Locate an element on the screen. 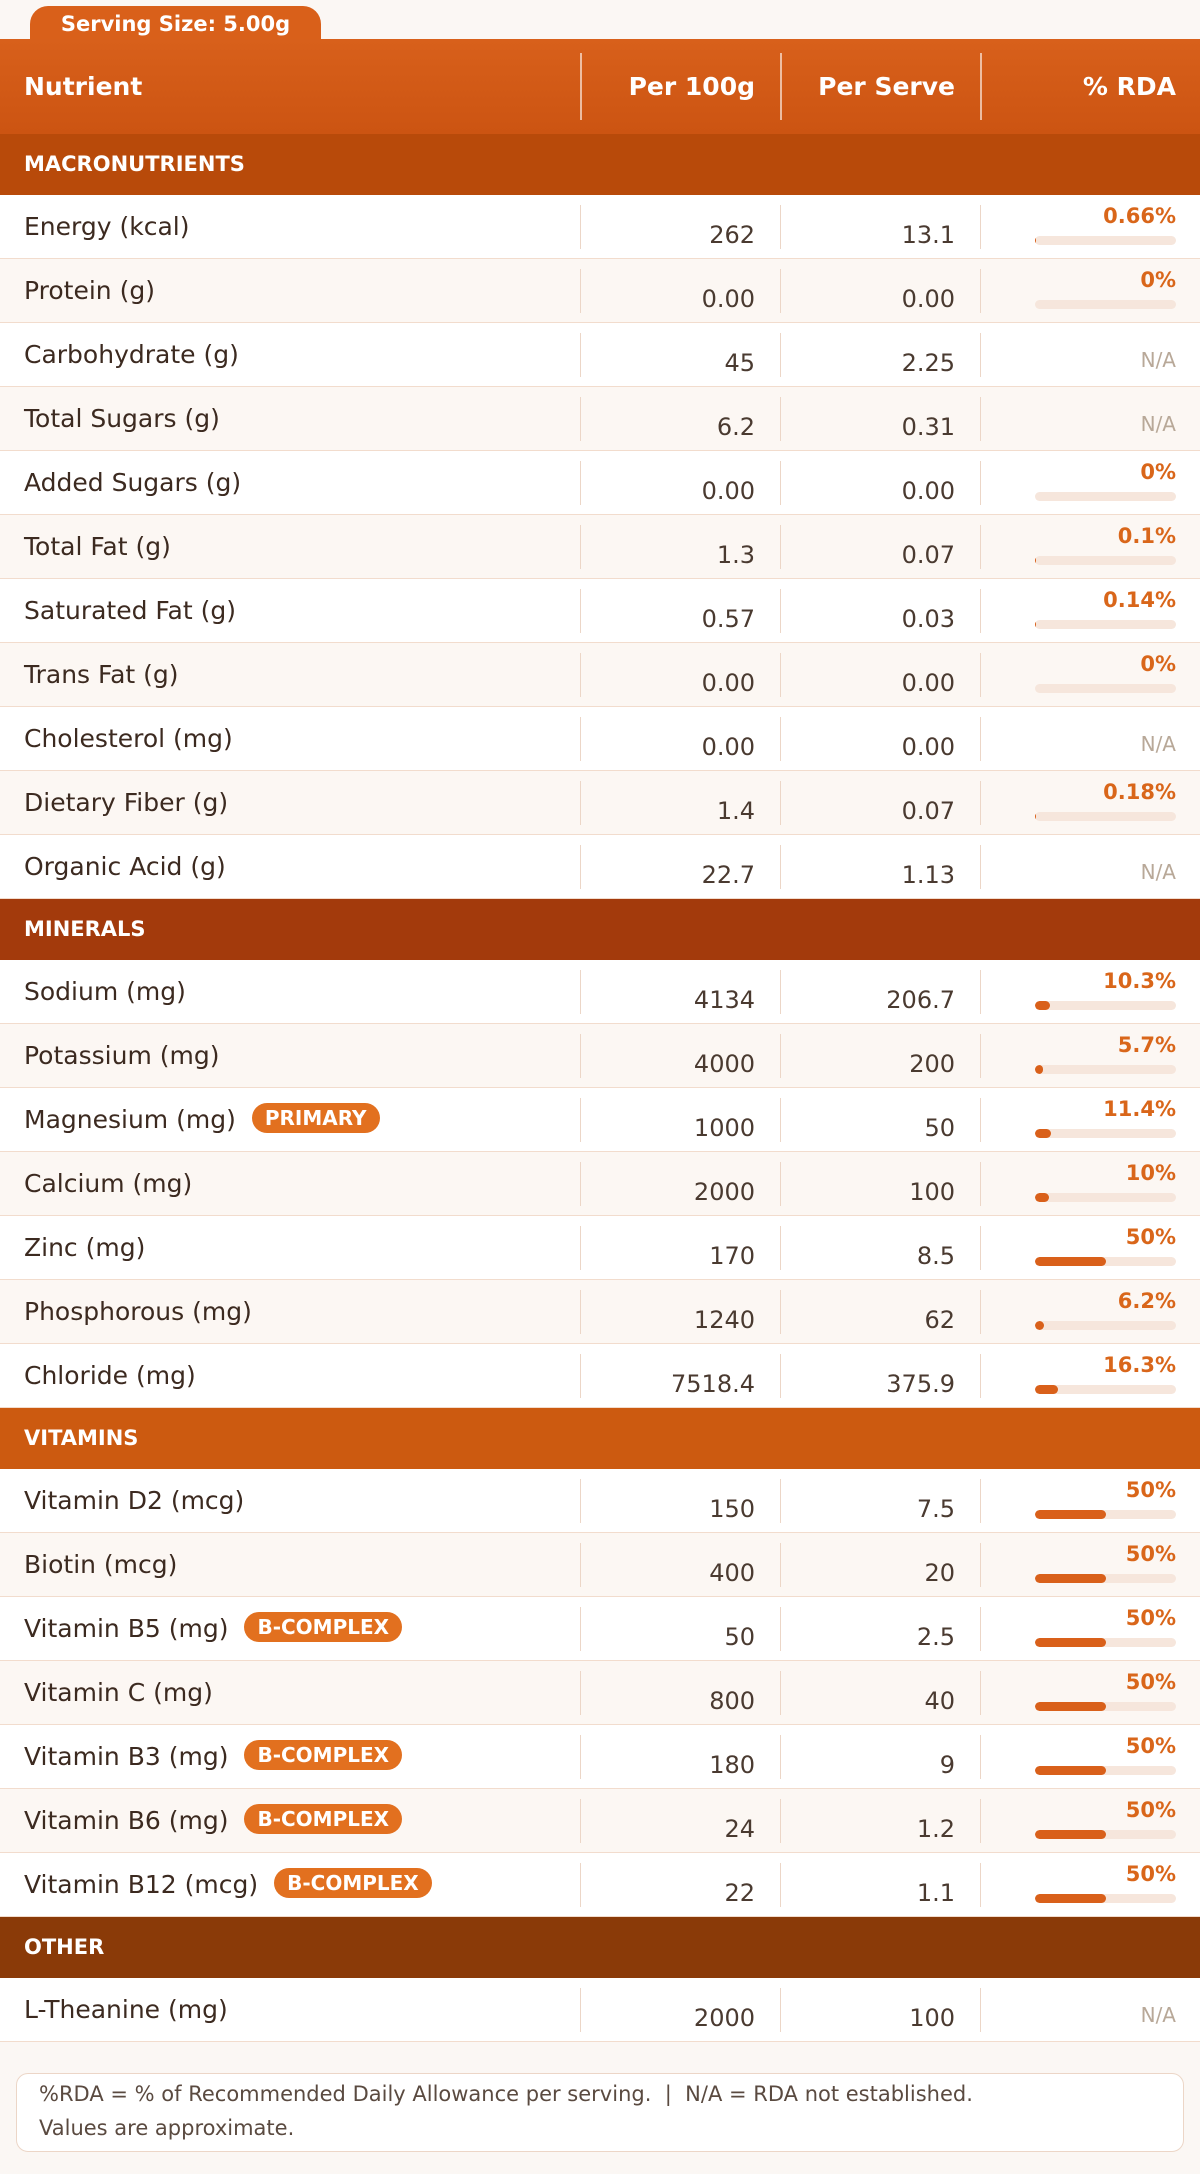  nutrient-label: Phosphorous (mg) is located at coordinates (138, 1311).